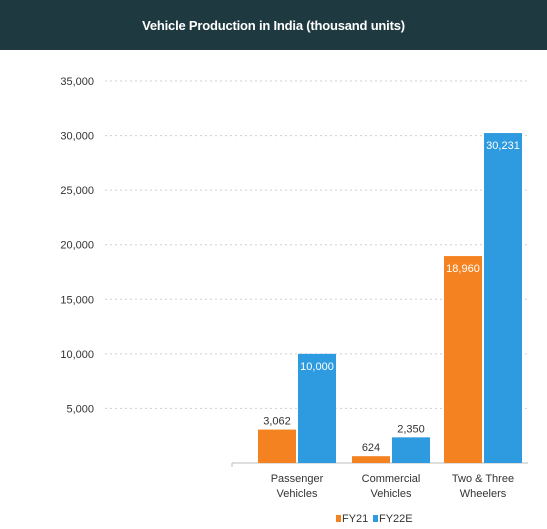 The image size is (547, 529). What do you see at coordinates (483, 479) in the screenshot?
I see `x-category-label: Two & Three` at bounding box center [483, 479].